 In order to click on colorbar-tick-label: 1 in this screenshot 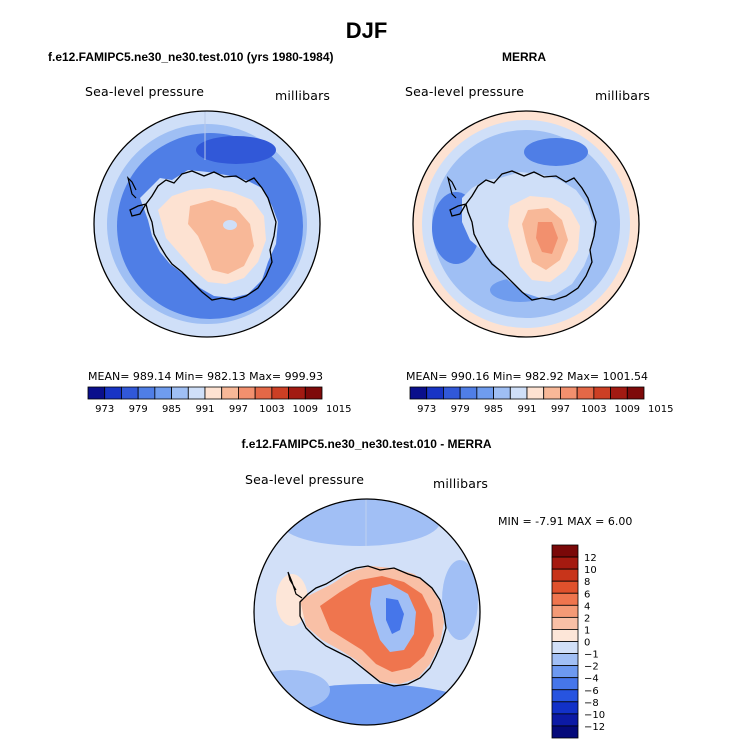, I will do `click(587, 630)`.